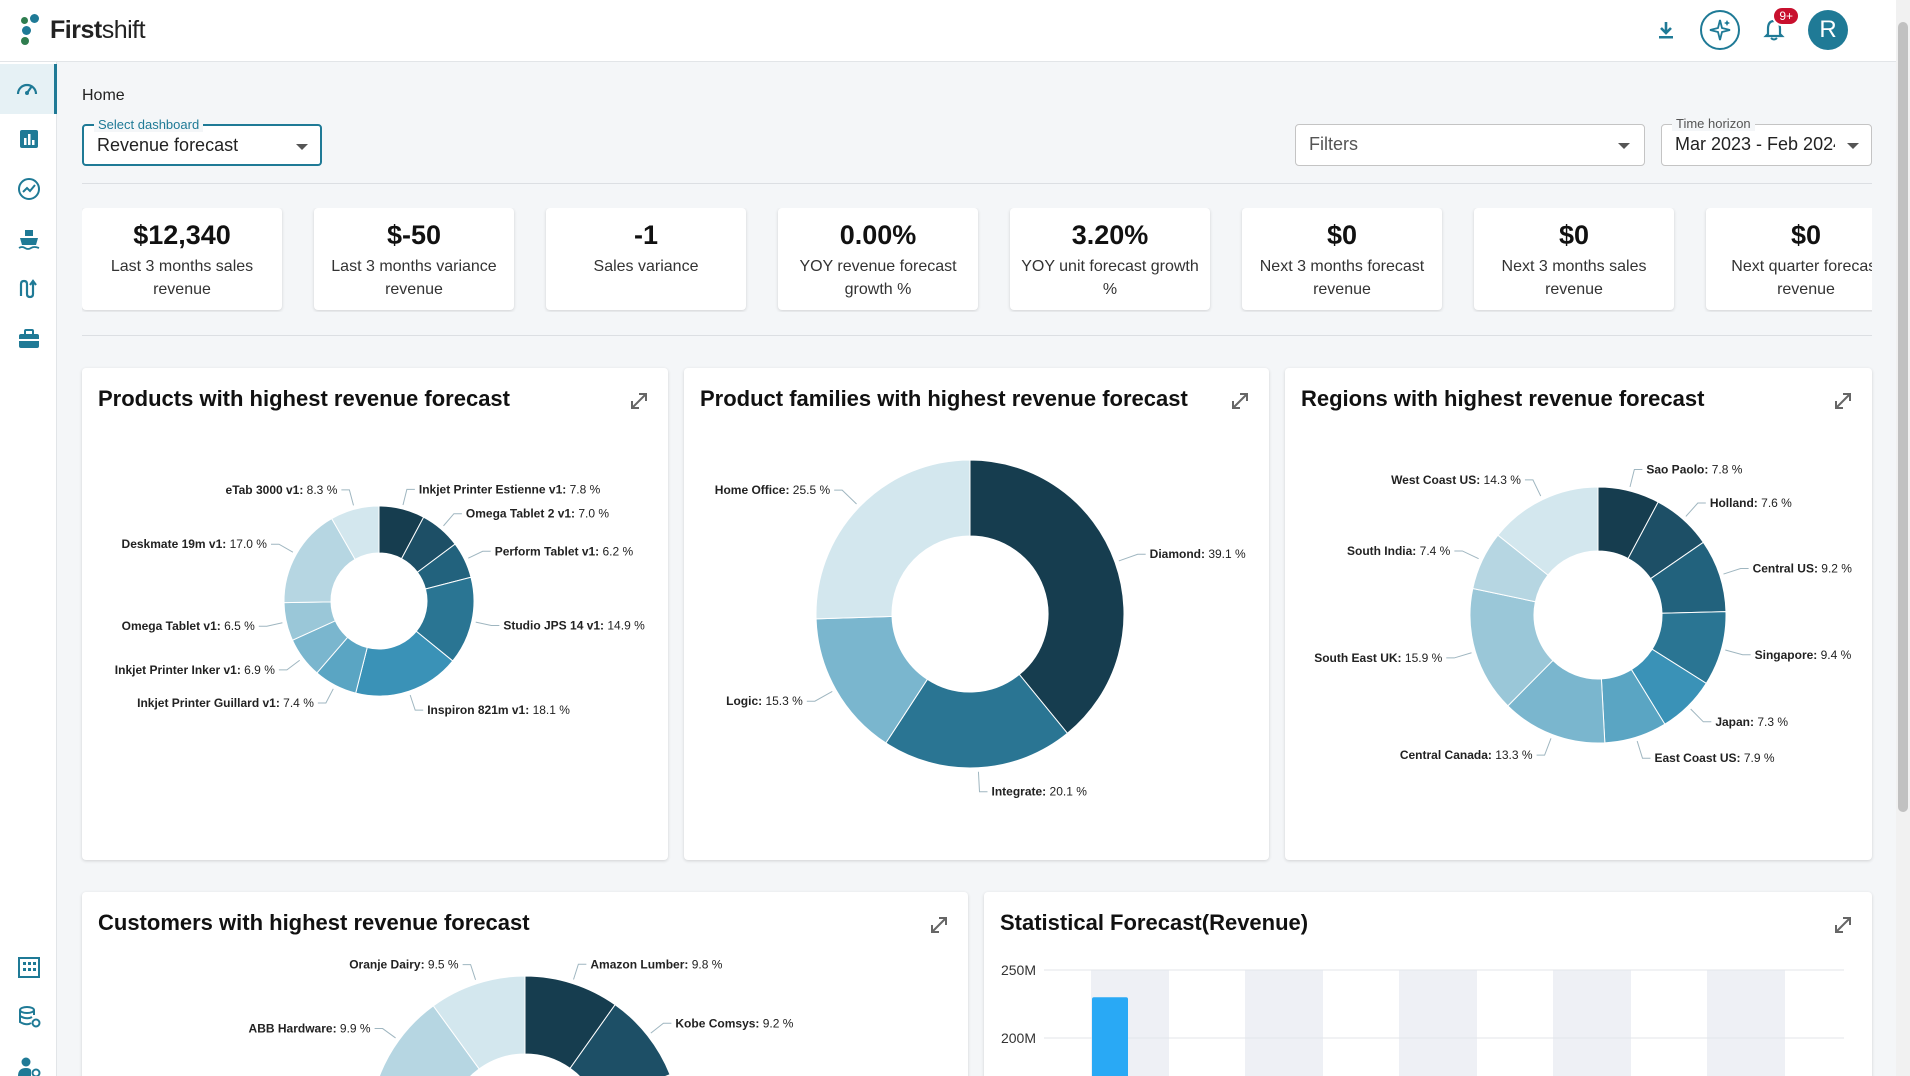 The height and width of the screenshot is (1076, 1910). I want to click on bar-chart-icon, so click(28, 139).